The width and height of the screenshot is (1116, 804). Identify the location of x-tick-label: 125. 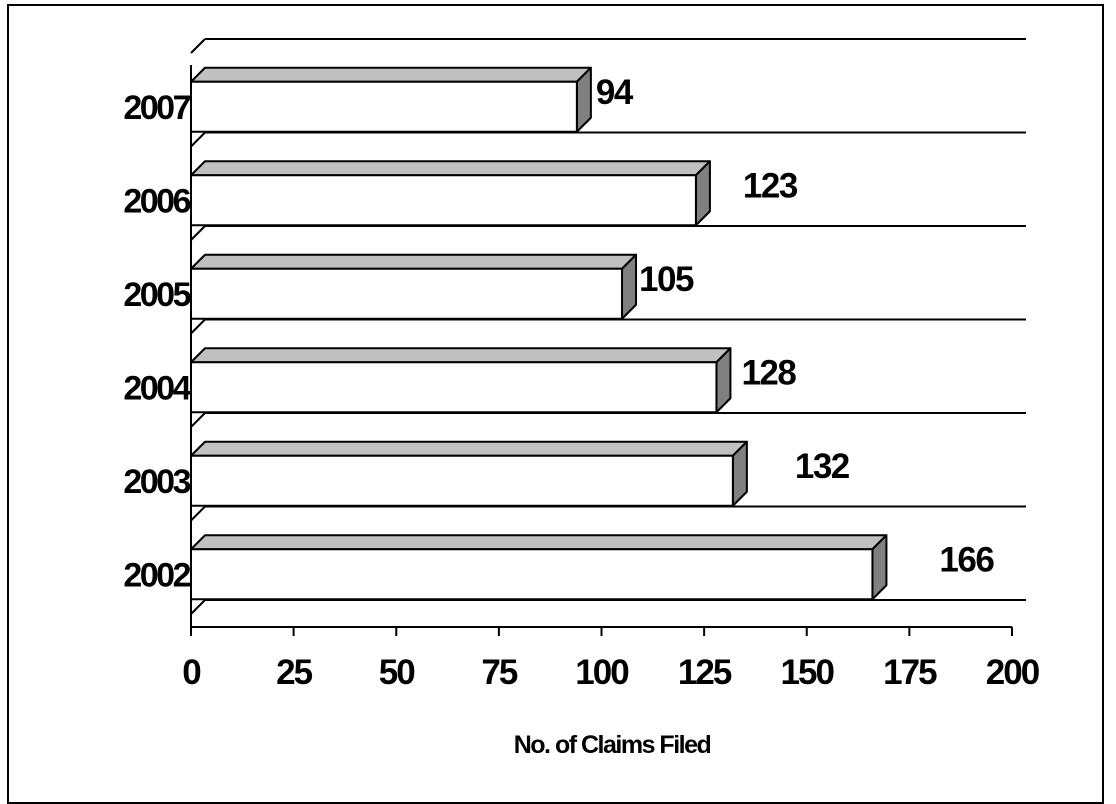
(705, 672).